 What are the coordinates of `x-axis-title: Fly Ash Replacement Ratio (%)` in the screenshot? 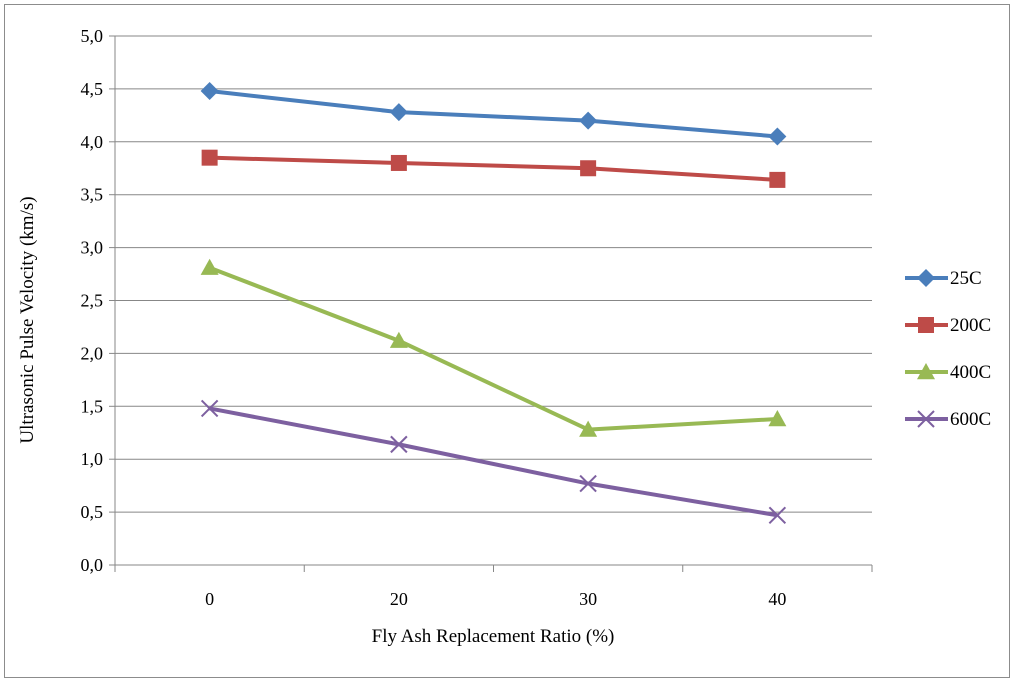 It's located at (493, 636).